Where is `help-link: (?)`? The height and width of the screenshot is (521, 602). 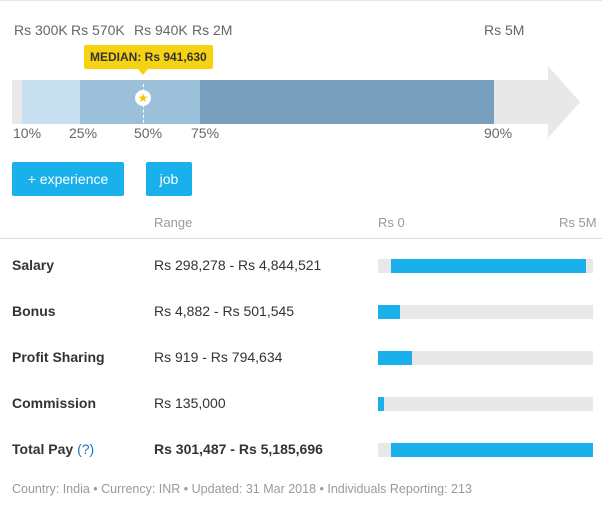
help-link: (?) is located at coordinates (86, 449).